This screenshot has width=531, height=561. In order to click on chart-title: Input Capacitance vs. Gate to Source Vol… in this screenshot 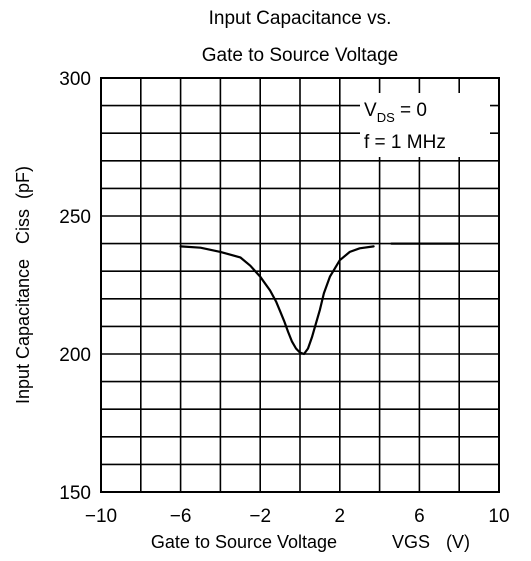, I will do `click(300, 37)`.